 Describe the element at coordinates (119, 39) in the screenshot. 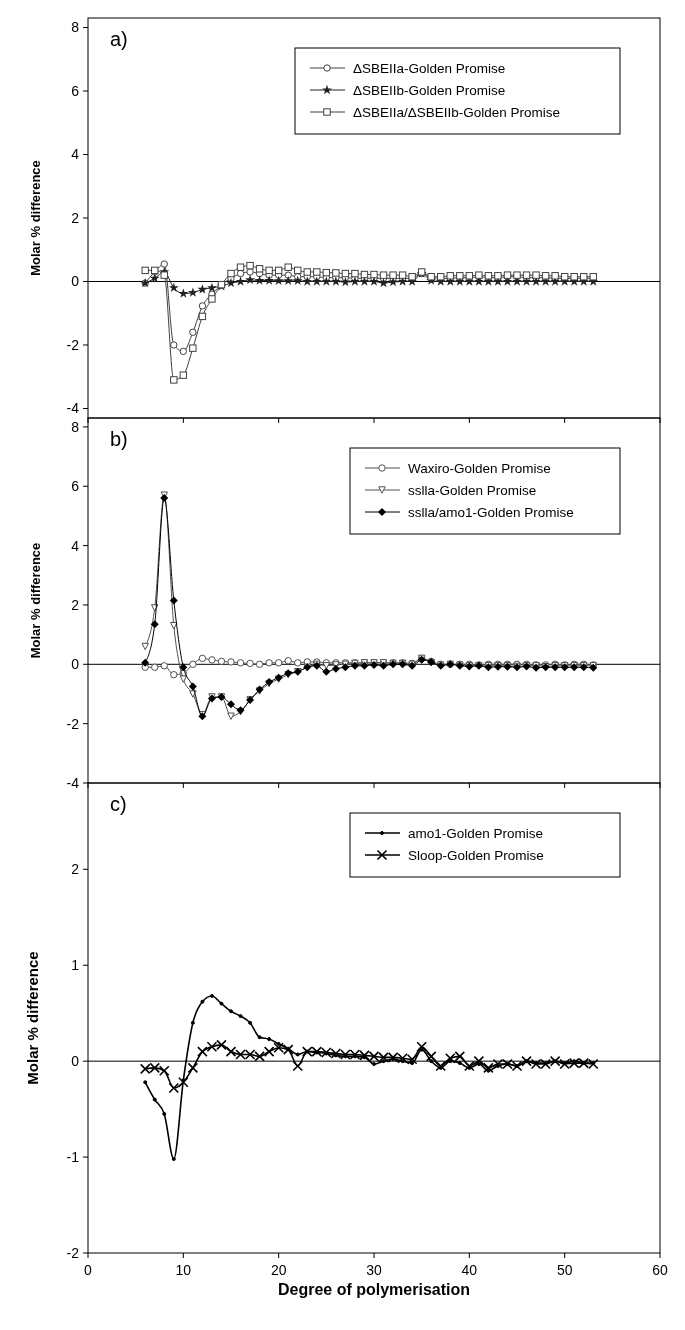

I see `text: a)` at that location.